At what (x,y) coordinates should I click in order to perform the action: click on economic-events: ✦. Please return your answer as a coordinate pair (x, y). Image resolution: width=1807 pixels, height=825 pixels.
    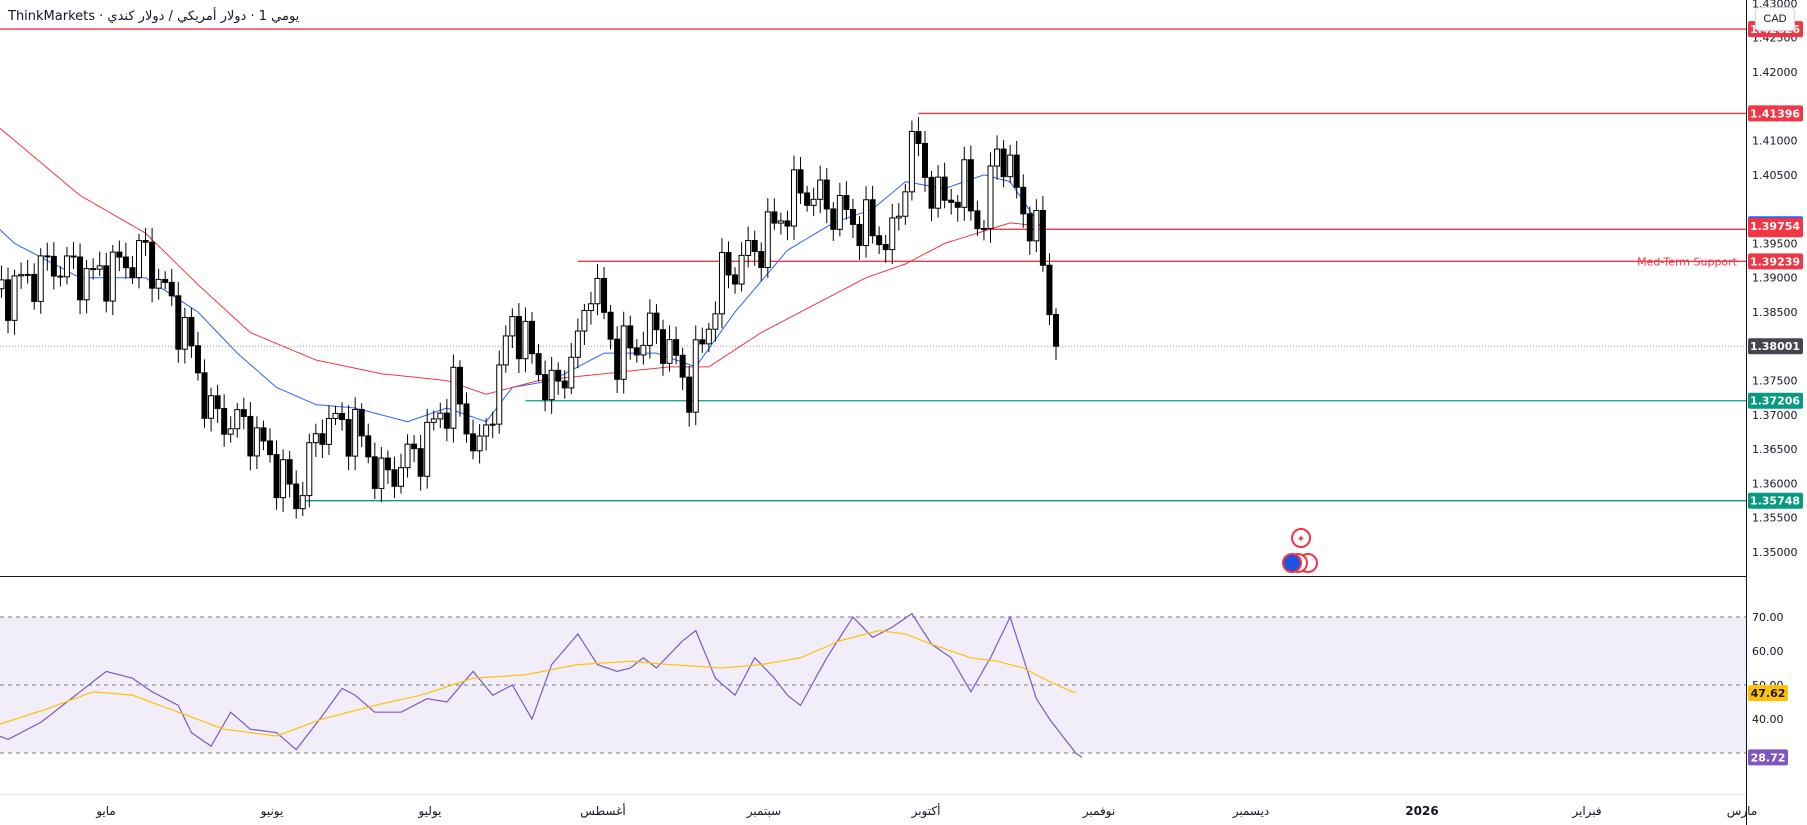
    Looking at the image, I should click on (1300, 550).